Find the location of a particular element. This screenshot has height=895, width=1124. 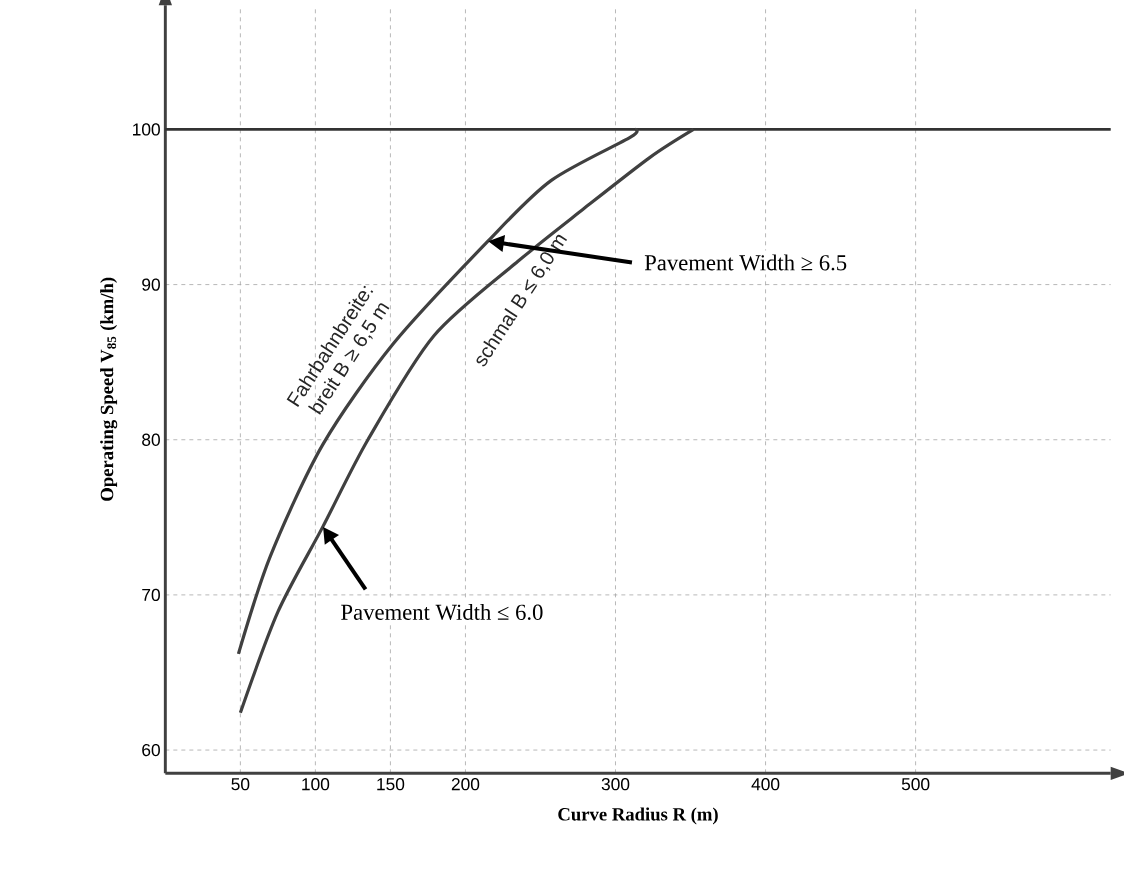

x-tick-label: 150 is located at coordinates (391, 784).